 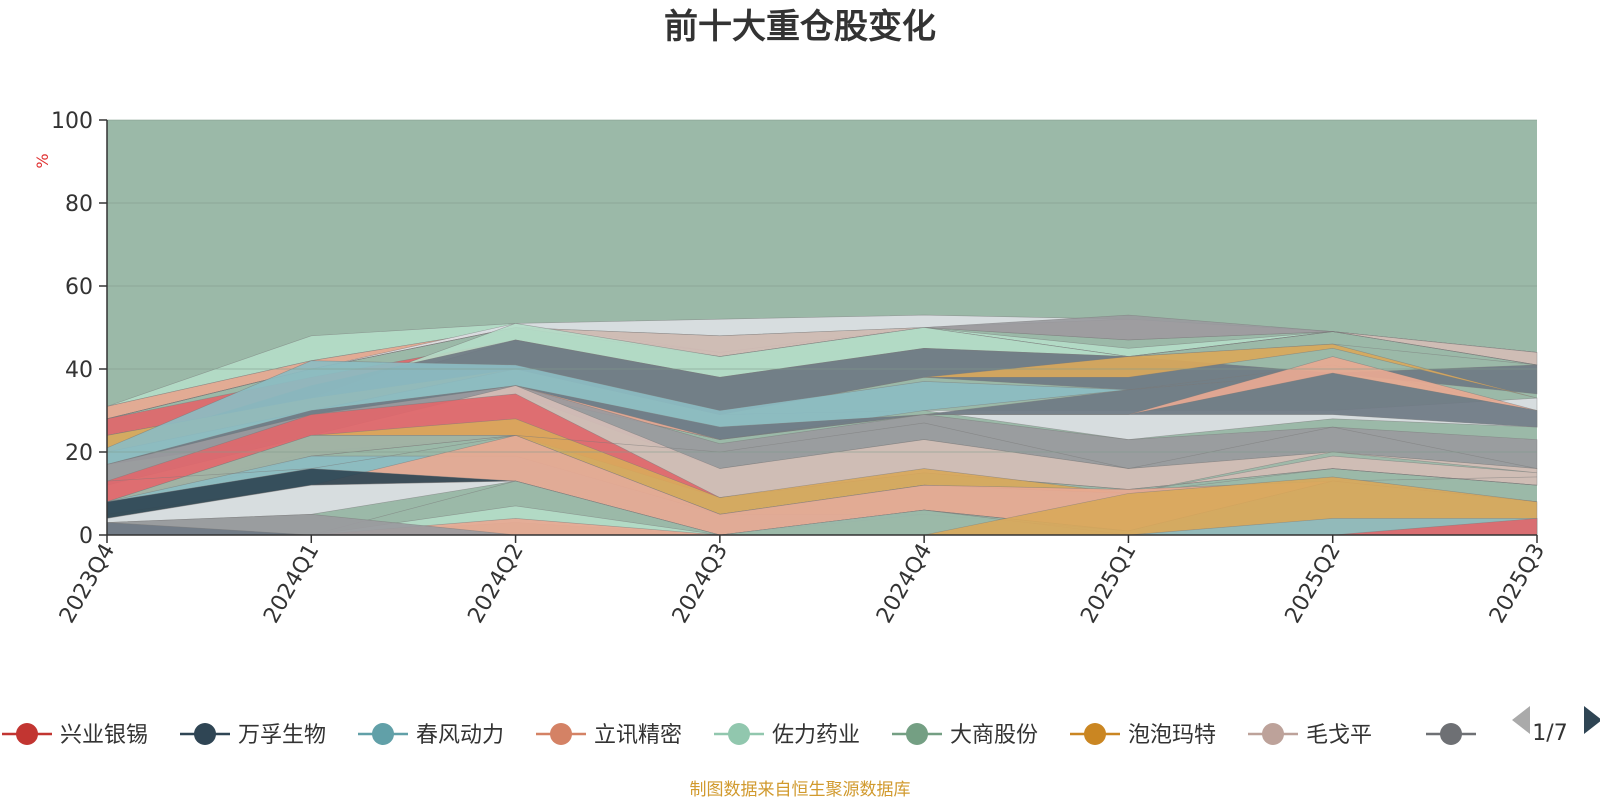 What do you see at coordinates (1108, 584) in the screenshot?
I see `x-tick-label-2025Q1: 2025Q1` at bounding box center [1108, 584].